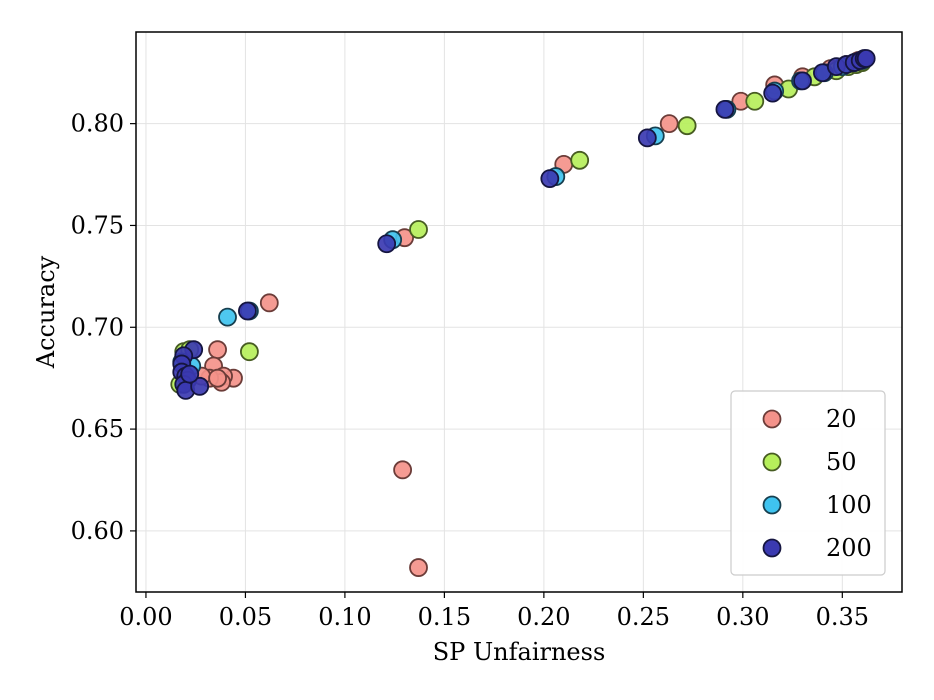  Describe the element at coordinates (519, 652) in the screenshot. I see `x-axis-label: SP Unfairness` at that location.